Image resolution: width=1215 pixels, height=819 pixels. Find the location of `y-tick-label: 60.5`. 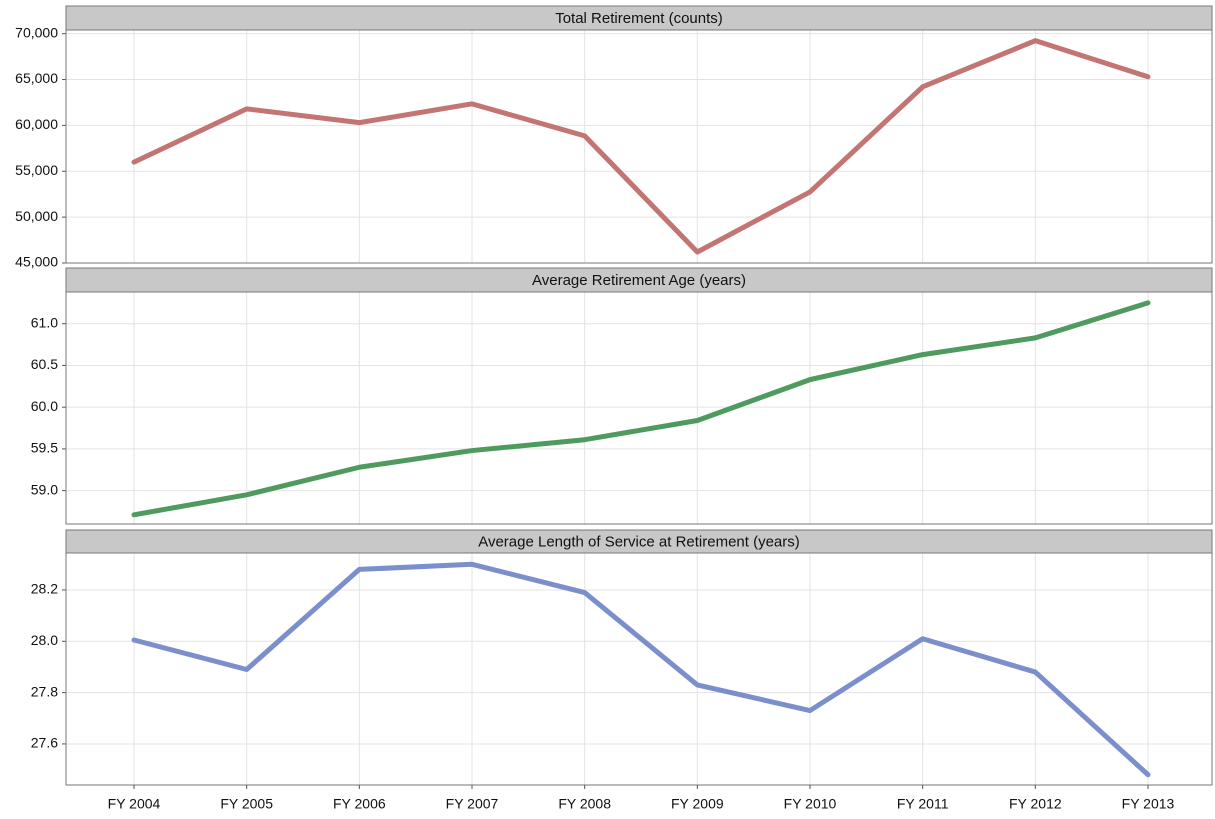

y-tick-label: 60.5 is located at coordinates (44, 364).